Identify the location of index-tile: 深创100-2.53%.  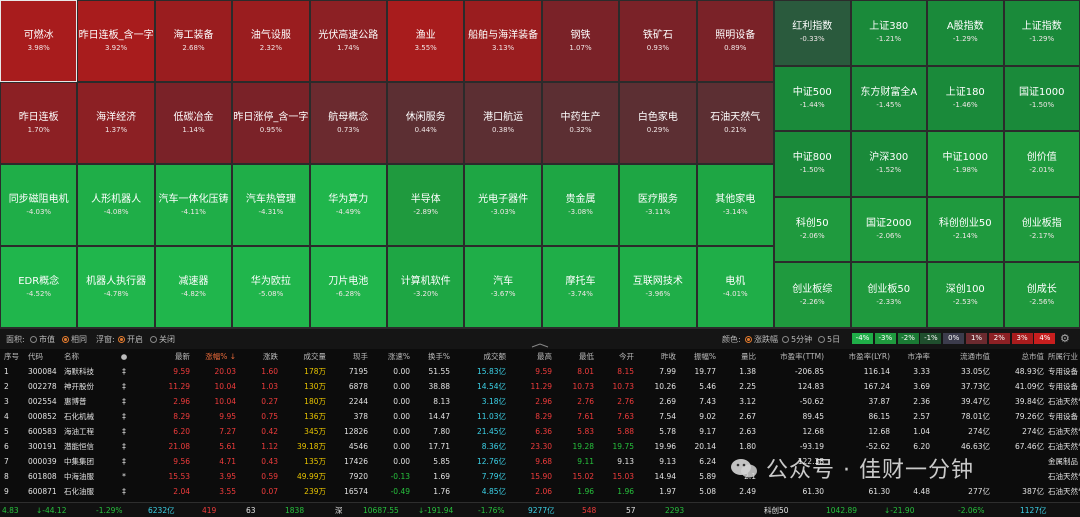
(965, 295).